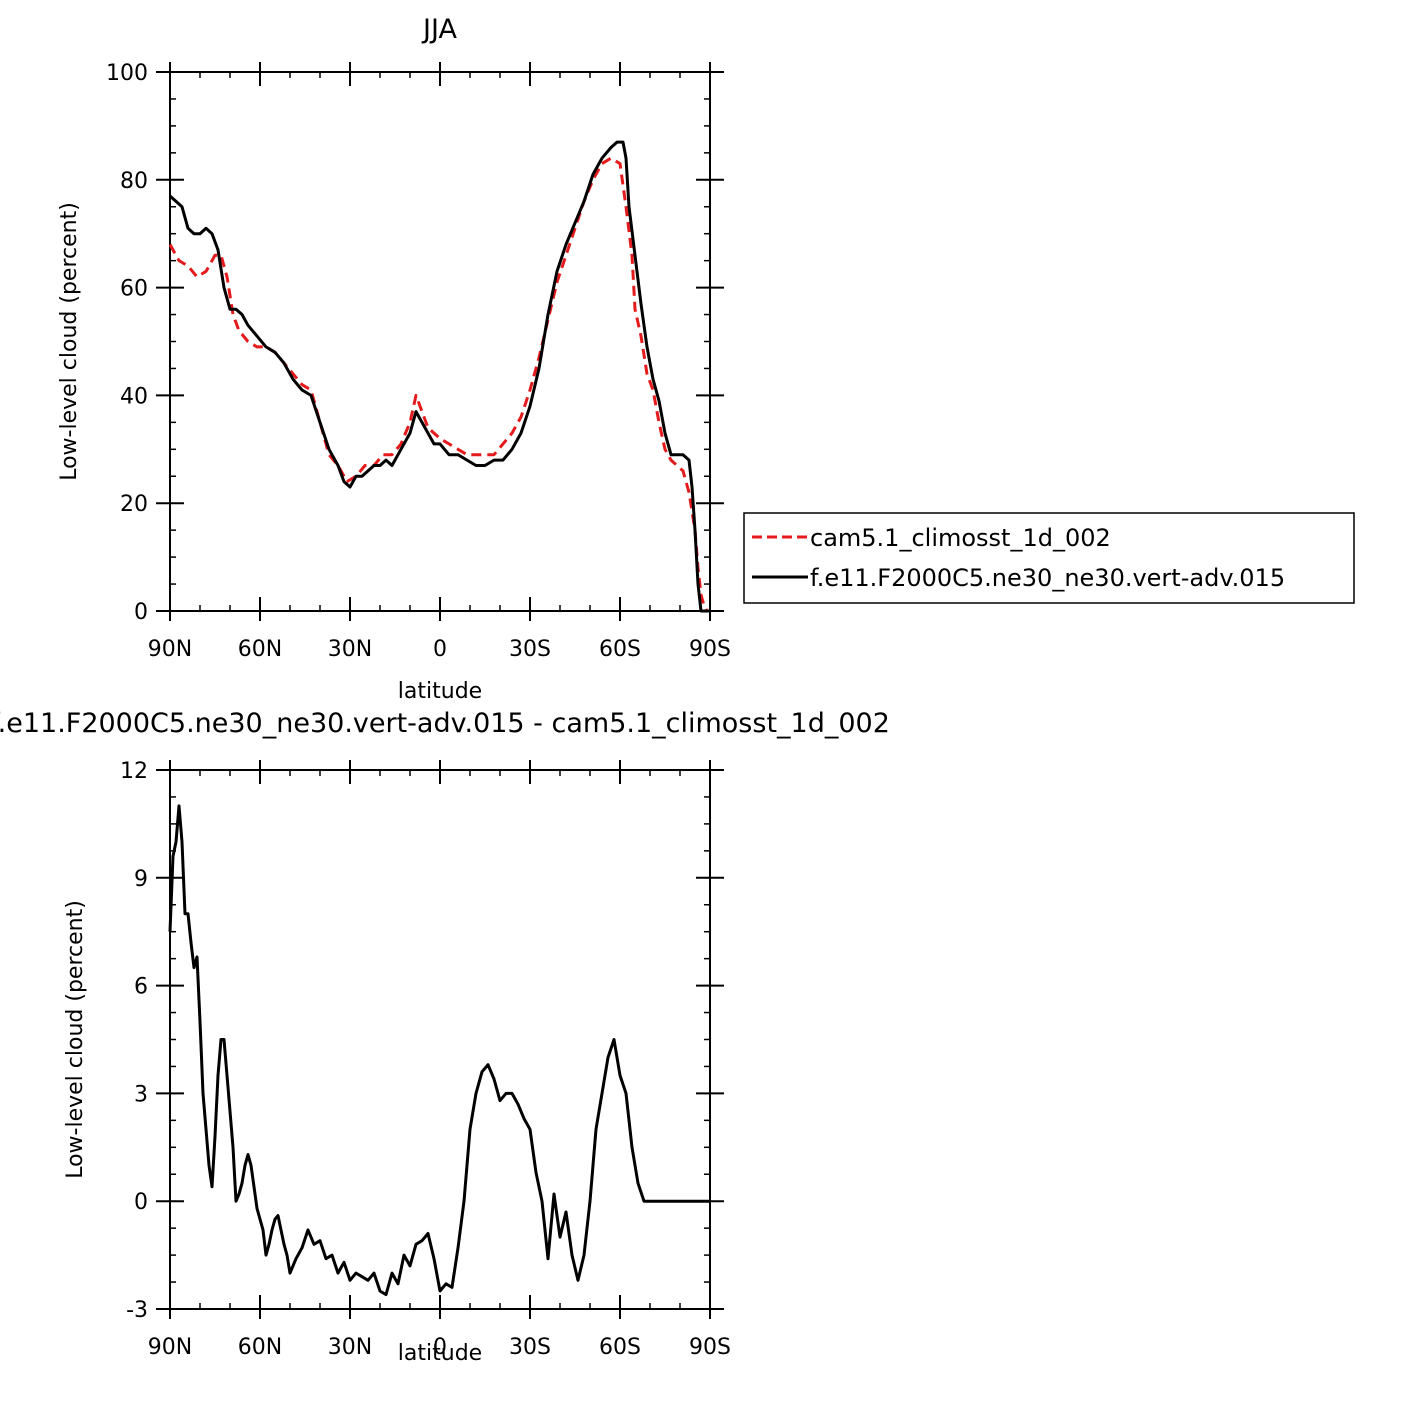  I want to click on y-tick-label: 40, so click(134, 396).